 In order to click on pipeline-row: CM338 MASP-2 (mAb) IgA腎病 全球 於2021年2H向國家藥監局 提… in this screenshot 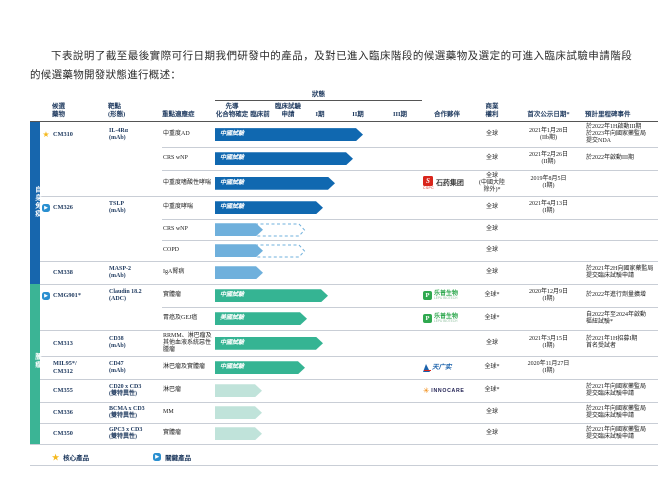, I will do `click(344, 273)`.